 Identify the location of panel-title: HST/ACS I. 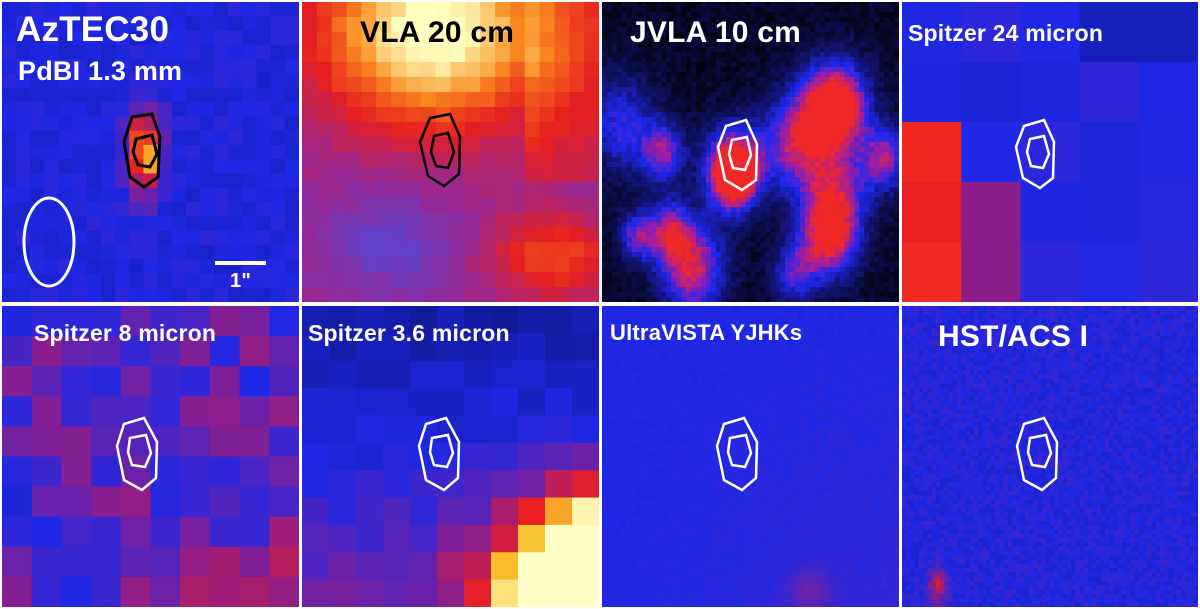
(1013, 336).